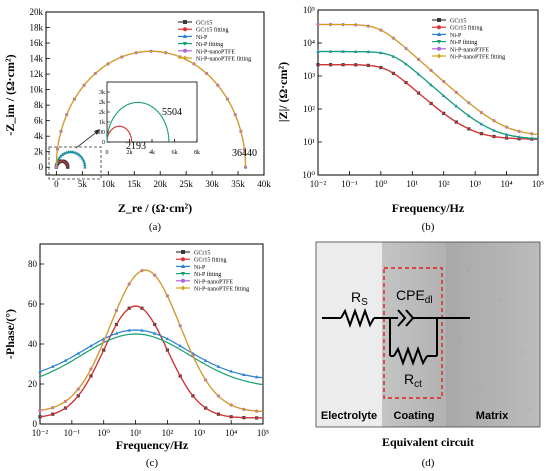 Image resolution: width=550 pixels, height=471 pixels. Describe the element at coordinates (10, 94) in the screenshot. I see `nyquist-y-label: -Z_im / (Ω·cm²)` at that location.